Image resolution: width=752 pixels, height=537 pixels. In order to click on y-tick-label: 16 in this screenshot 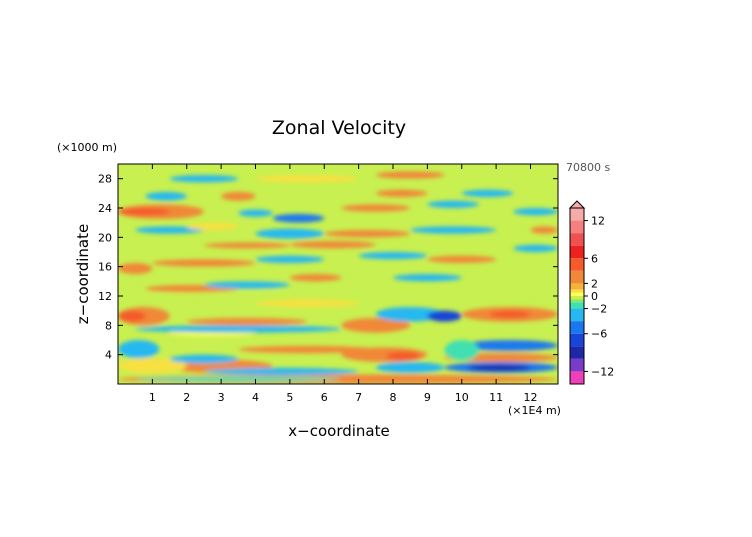, I will do `click(105, 267)`.